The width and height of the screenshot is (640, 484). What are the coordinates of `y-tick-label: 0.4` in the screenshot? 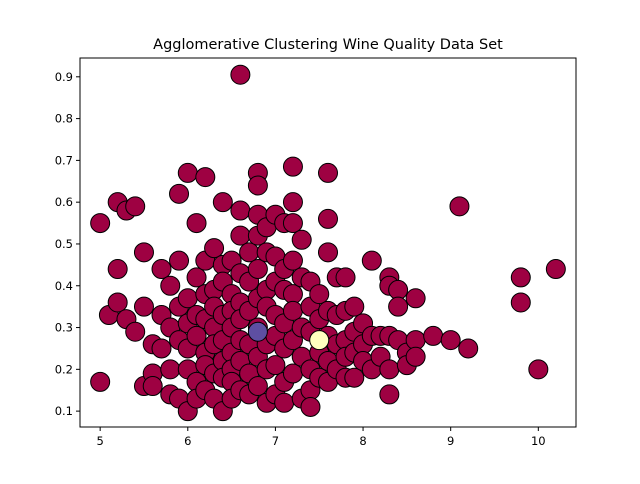 It's located at (64, 286).